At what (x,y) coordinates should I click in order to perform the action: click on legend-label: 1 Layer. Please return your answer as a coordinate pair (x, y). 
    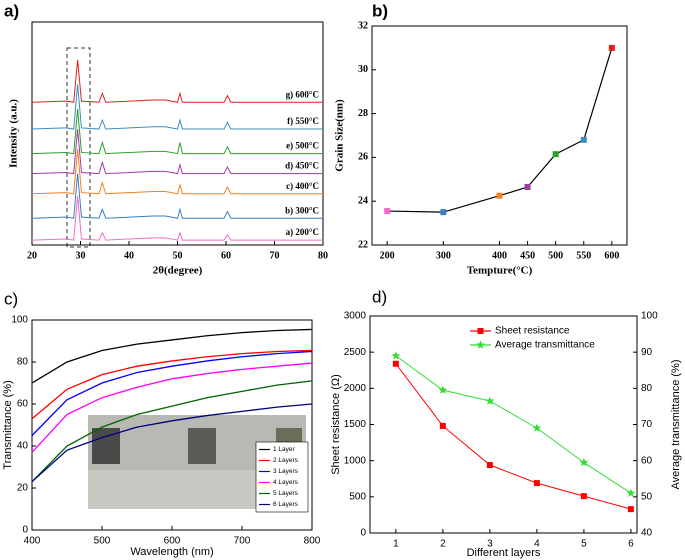
    Looking at the image, I should click on (284, 449).